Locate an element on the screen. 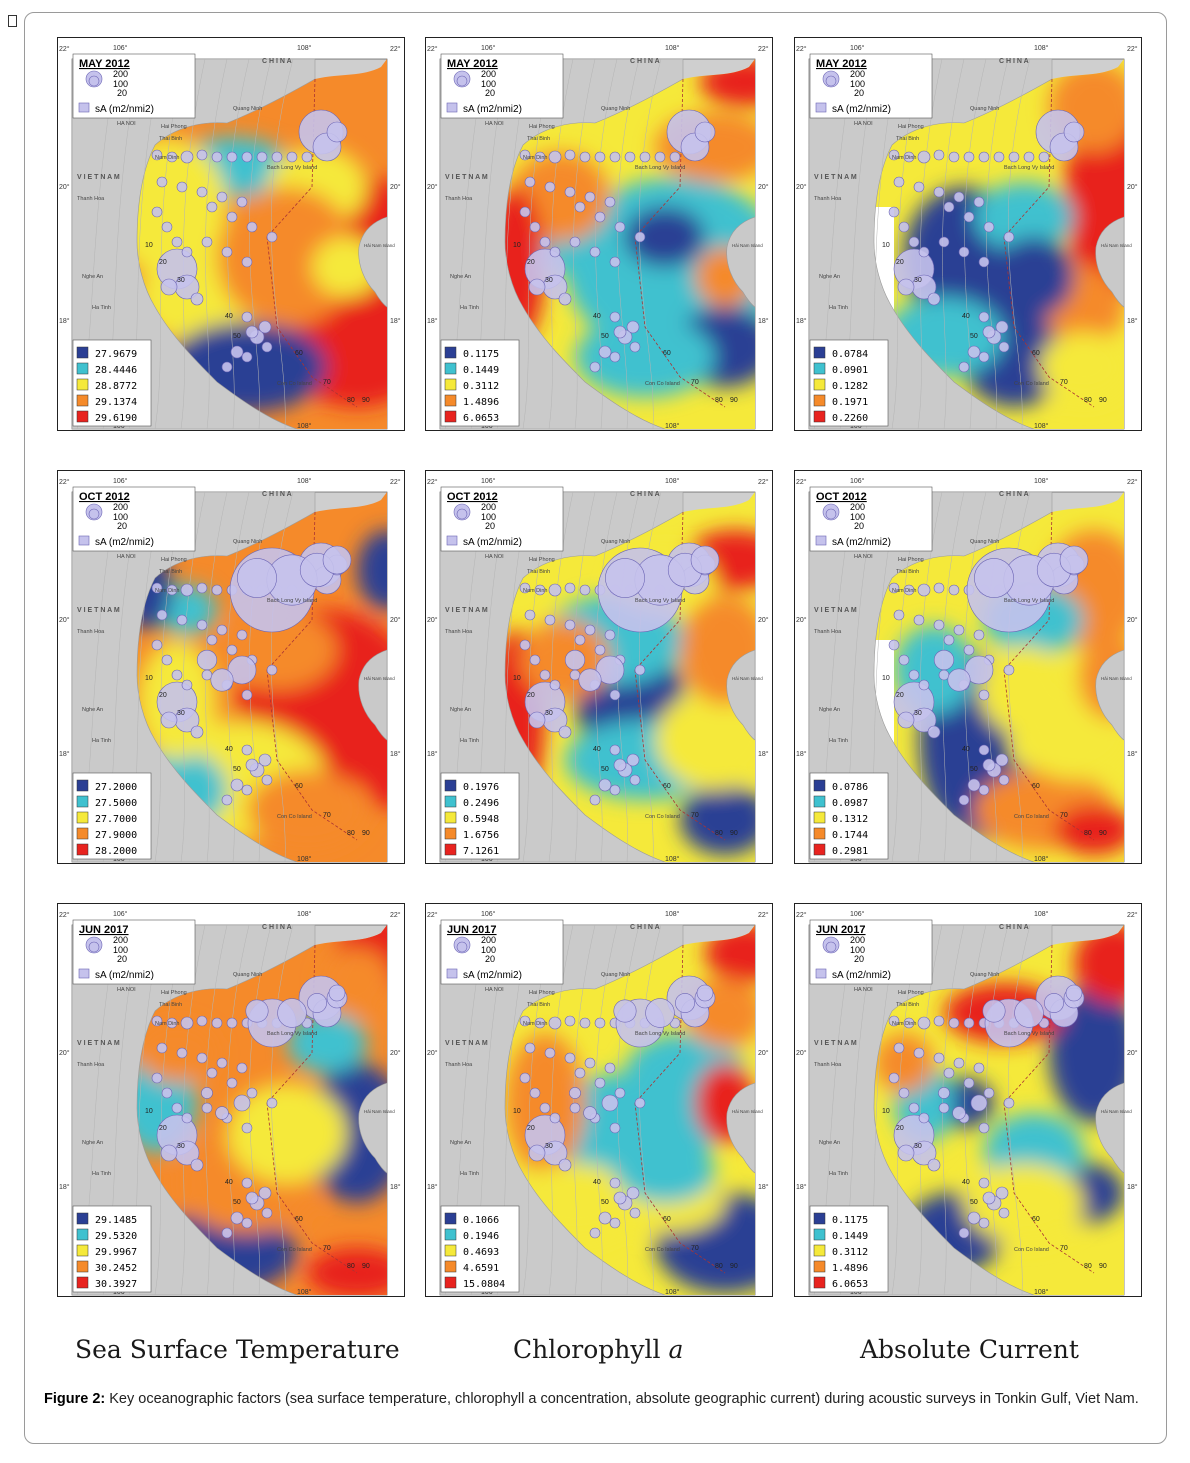  survey-title: JUN 2017 is located at coordinates (841, 930).